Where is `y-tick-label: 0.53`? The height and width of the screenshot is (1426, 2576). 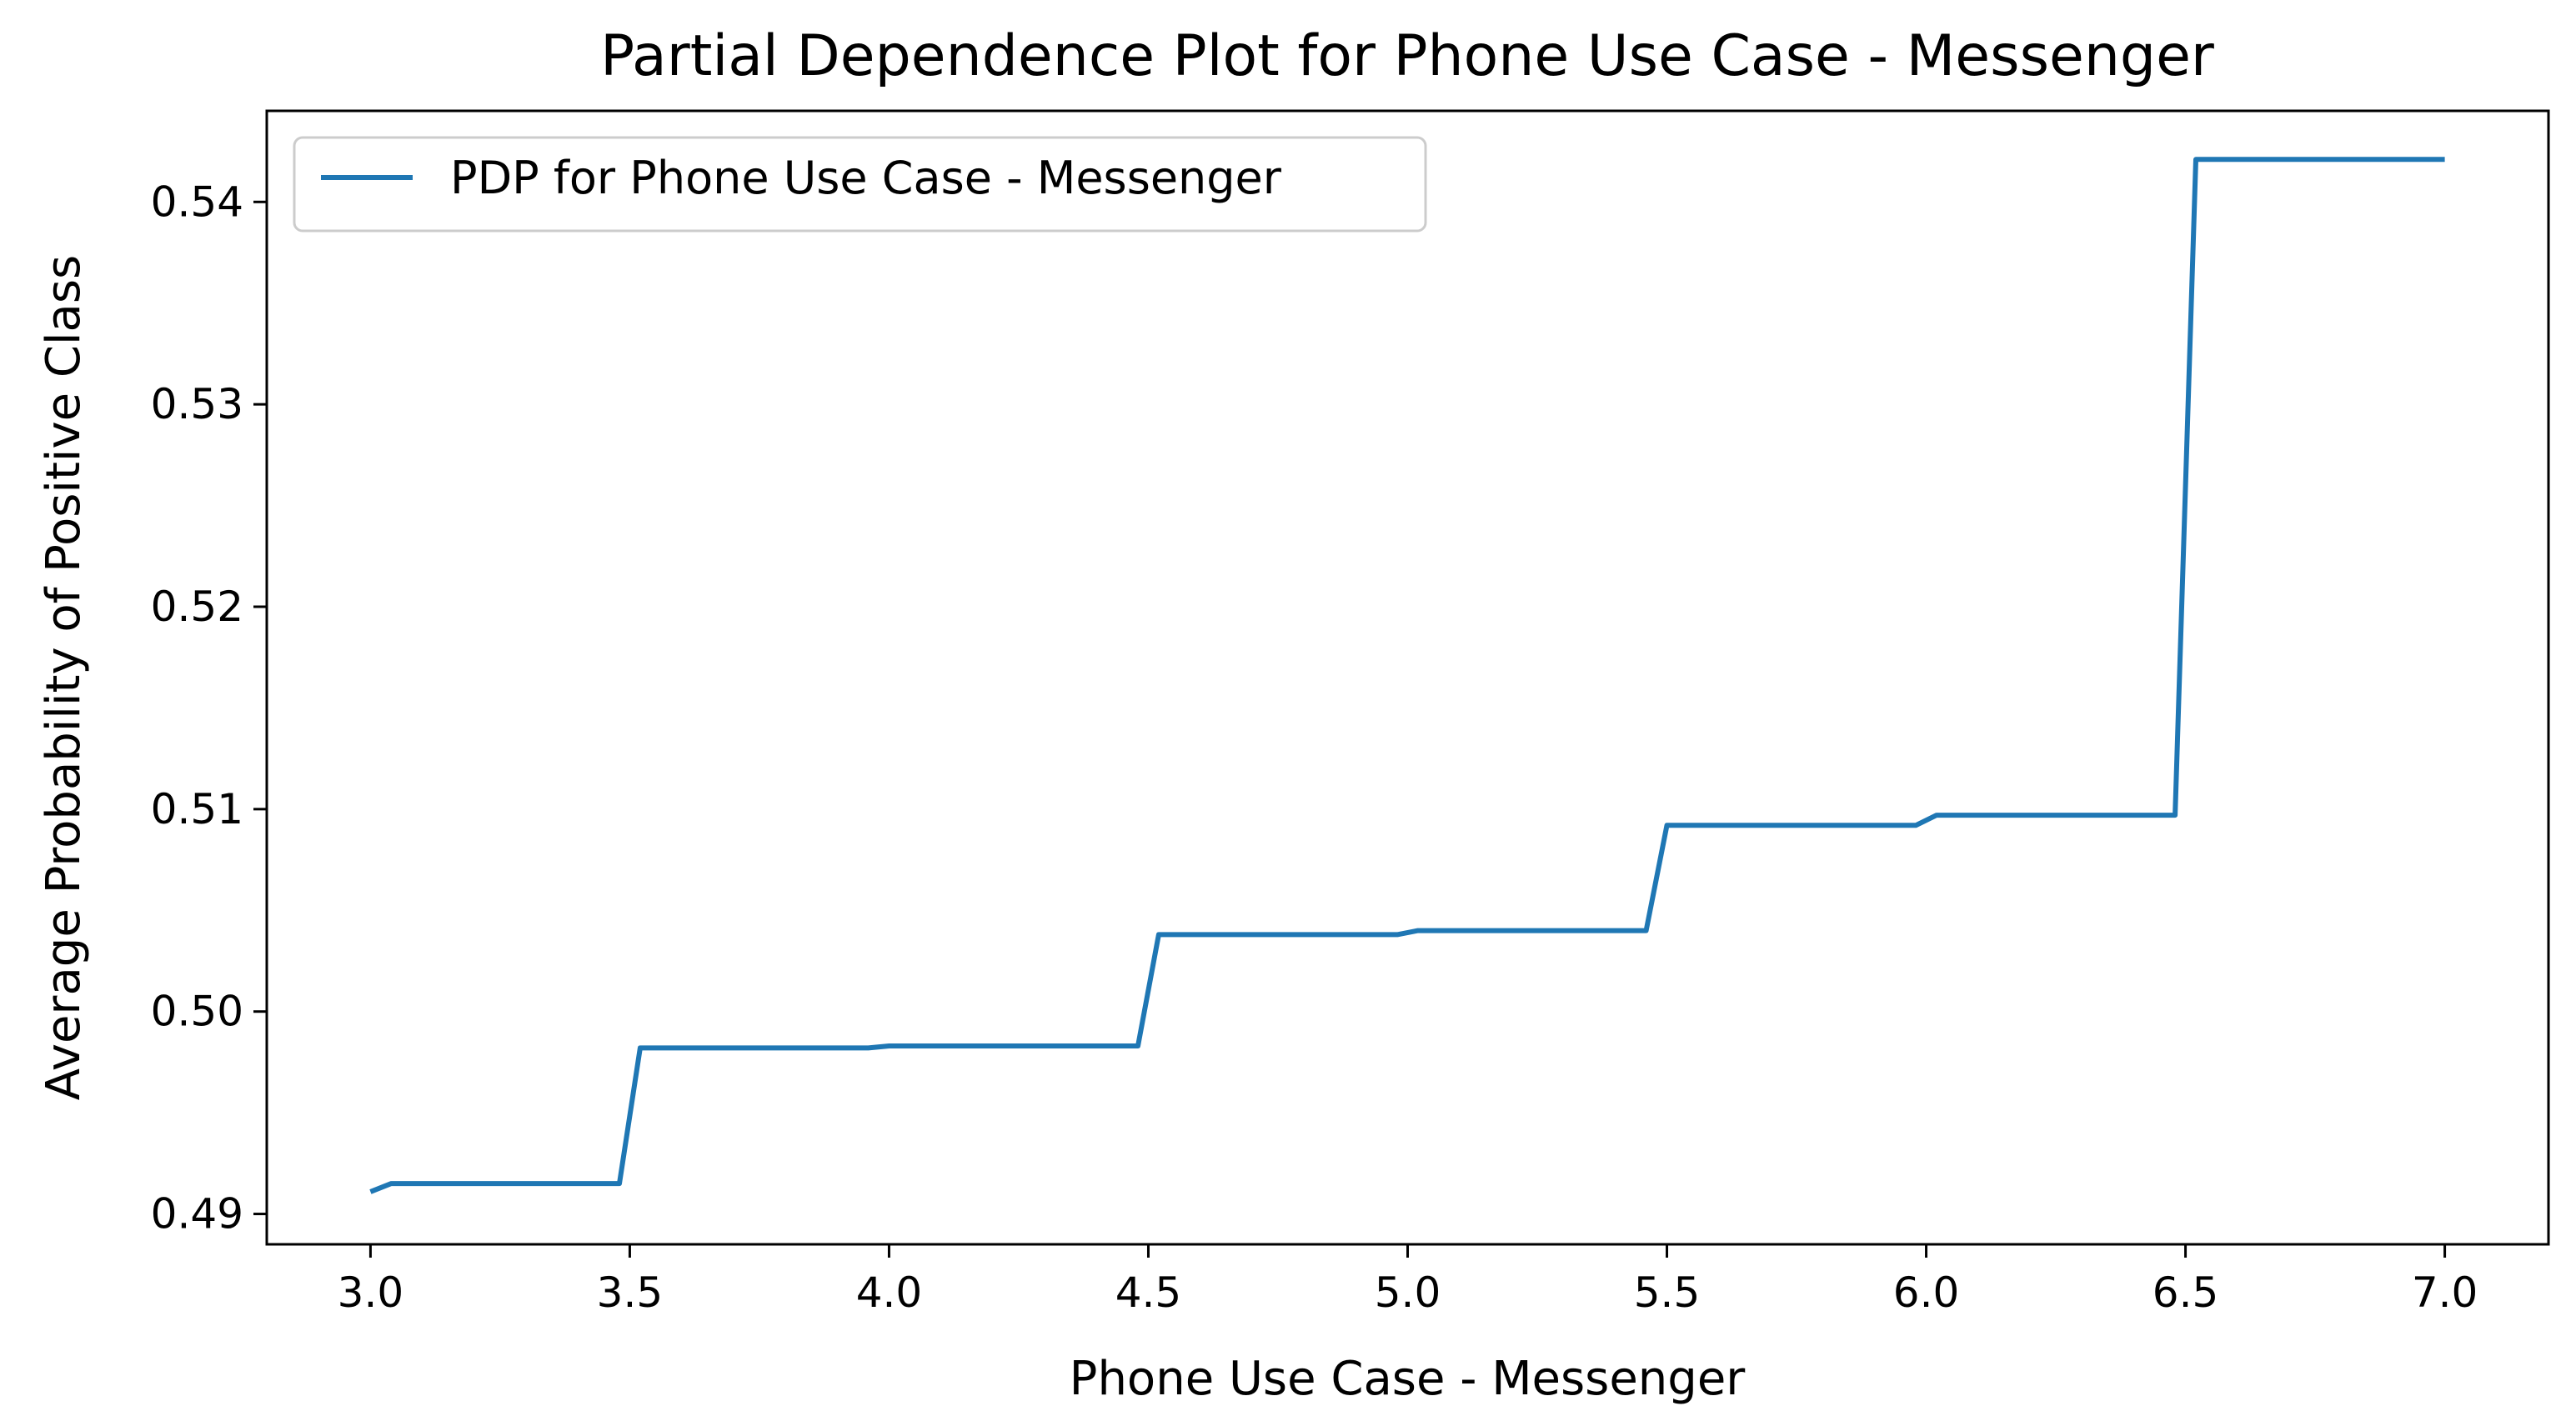 y-tick-label: 0.53 is located at coordinates (197, 404).